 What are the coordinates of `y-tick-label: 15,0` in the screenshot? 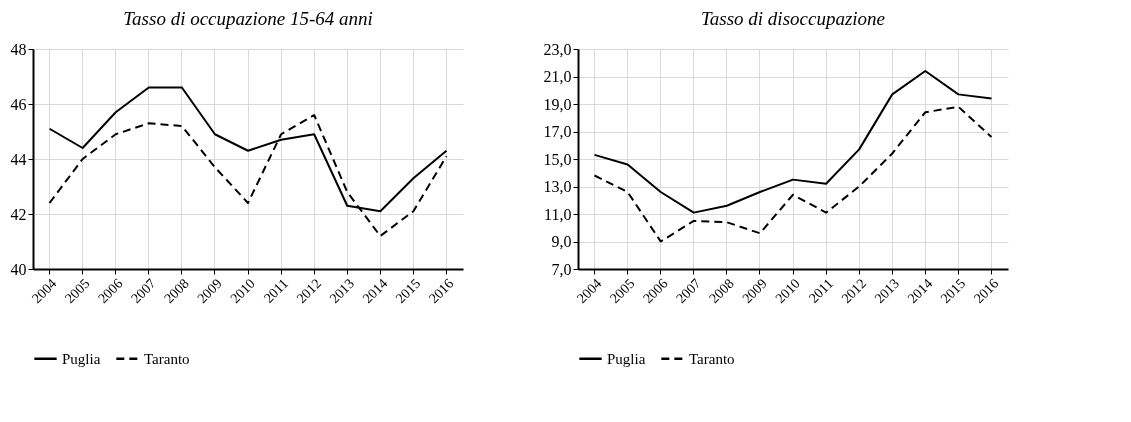 It's located at (557, 159).